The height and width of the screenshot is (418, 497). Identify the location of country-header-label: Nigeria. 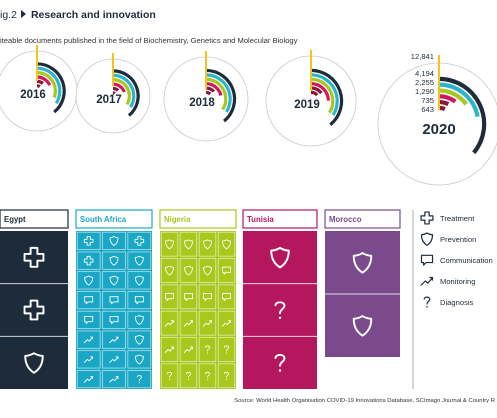
(177, 219).